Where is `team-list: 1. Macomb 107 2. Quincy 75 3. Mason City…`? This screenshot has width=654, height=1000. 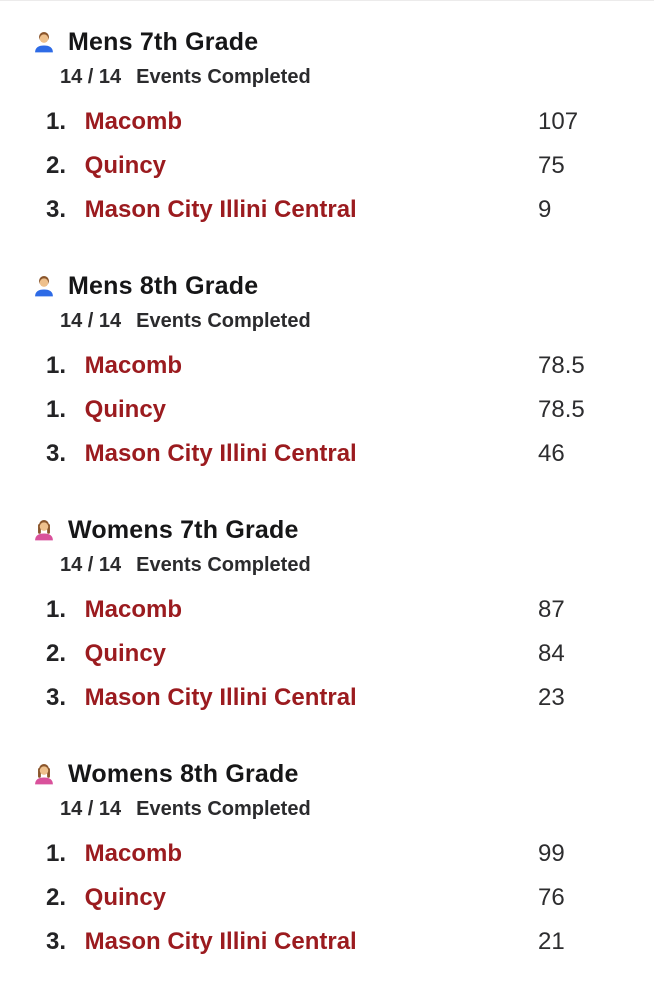 team-list: 1. Macomb 107 2. Quincy 75 3. Mason City… is located at coordinates (327, 166).